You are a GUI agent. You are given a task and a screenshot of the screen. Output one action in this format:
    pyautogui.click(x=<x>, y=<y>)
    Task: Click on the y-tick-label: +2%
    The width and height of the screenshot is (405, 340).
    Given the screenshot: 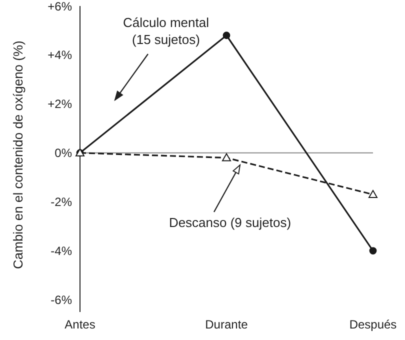 What is the action you would take?
    pyautogui.click(x=60, y=104)
    